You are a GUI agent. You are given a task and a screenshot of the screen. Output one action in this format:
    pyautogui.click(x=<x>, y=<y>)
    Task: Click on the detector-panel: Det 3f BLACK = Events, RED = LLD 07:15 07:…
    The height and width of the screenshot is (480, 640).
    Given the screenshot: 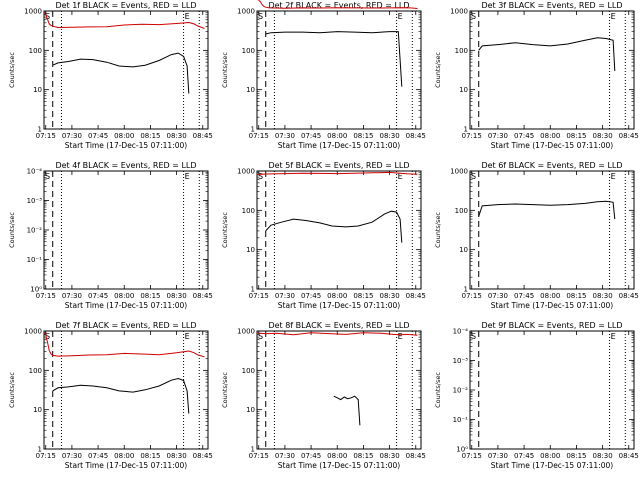 What is the action you would take?
    pyautogui.click(x=532, y=80)
    